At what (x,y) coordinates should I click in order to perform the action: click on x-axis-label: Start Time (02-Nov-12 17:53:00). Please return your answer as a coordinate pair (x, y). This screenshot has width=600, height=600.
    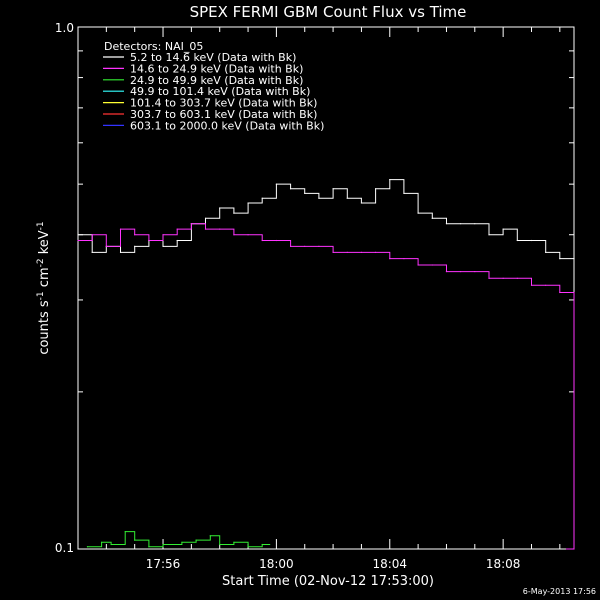
    Looking at the image, I should click on (328, 581).